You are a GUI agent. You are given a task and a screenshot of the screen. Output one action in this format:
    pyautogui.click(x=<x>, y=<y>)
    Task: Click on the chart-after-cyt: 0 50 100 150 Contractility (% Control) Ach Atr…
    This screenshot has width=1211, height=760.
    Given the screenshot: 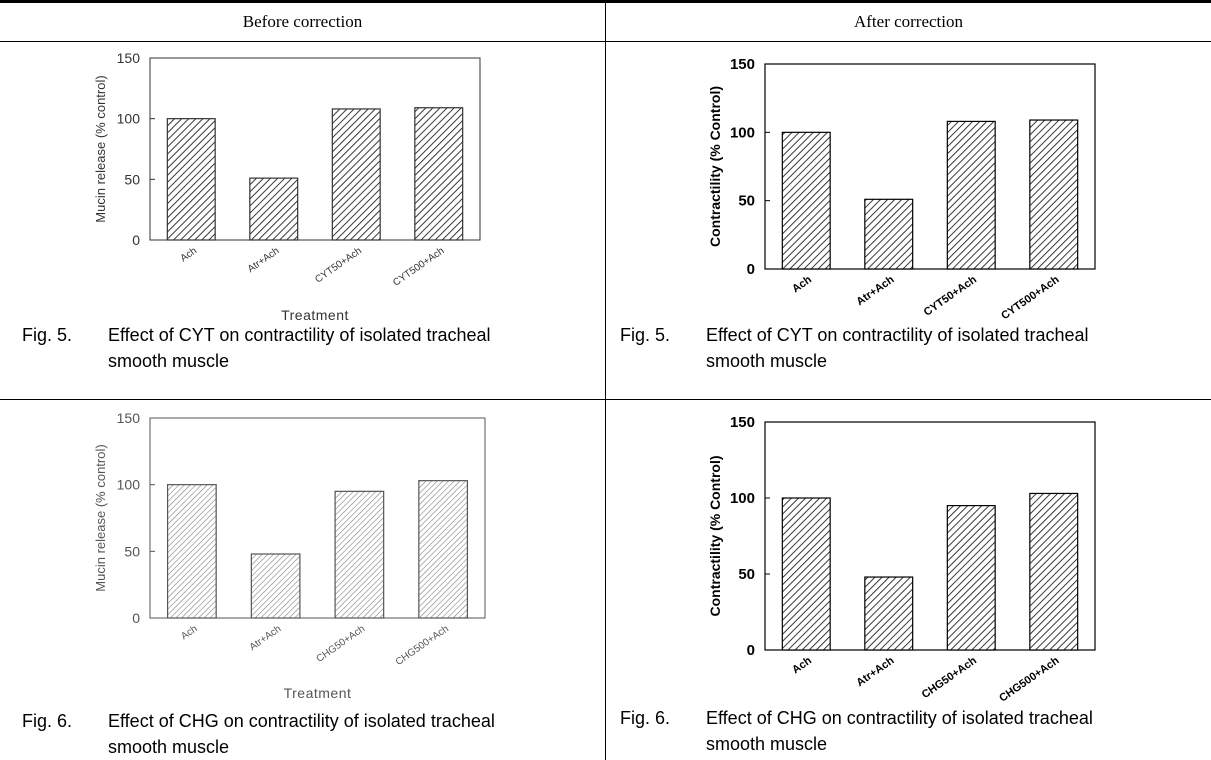 What is the action you would take?
    pyautogui.click(x=901, y=189)
    